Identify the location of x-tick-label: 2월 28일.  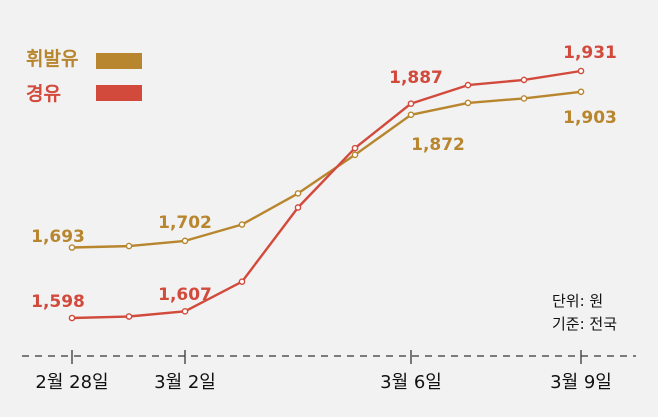
(71, 382).